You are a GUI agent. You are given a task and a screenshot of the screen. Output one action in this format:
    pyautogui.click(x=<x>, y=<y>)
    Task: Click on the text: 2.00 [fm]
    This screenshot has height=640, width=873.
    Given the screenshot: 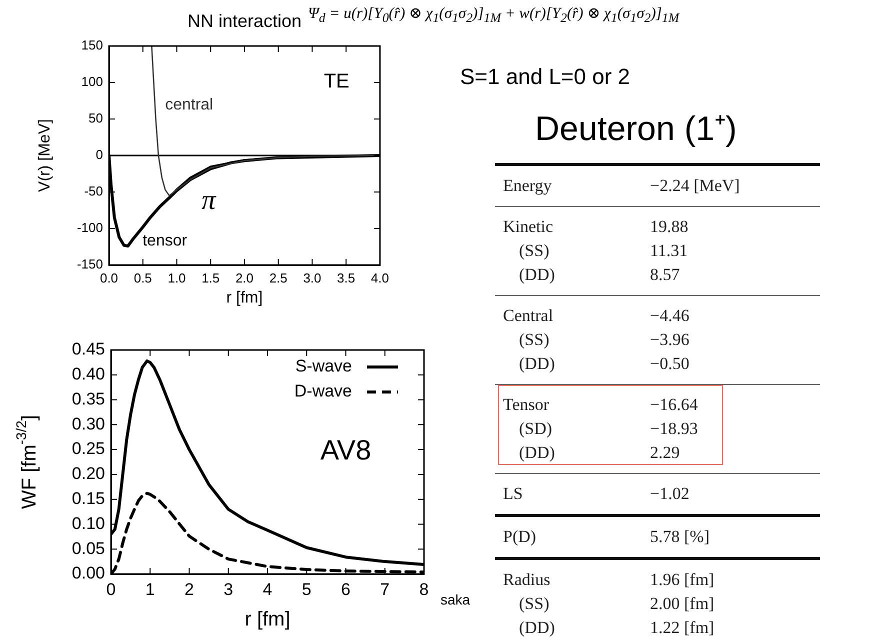 What is the action you would take?
    pyautogui.click(x=682, y=604)
    